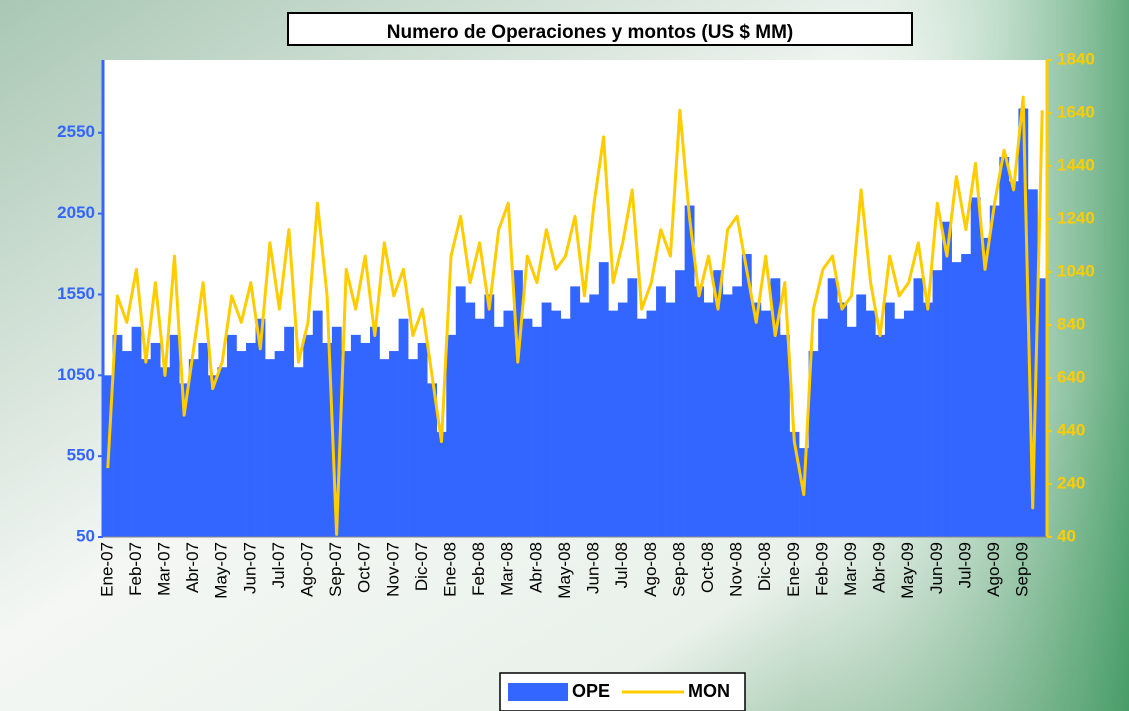  What do you see at coordinates (1071, 323) in the screenshot?
I see `y2-tick-label: 840` at bounding box center [1071, 323].